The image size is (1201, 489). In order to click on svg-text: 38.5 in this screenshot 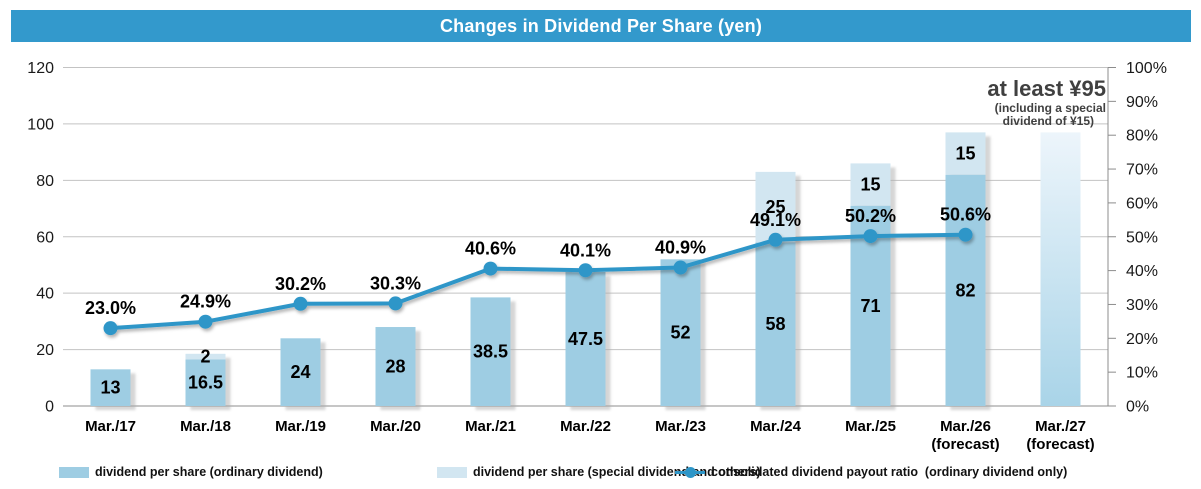, I will do `click(490, 352)`.